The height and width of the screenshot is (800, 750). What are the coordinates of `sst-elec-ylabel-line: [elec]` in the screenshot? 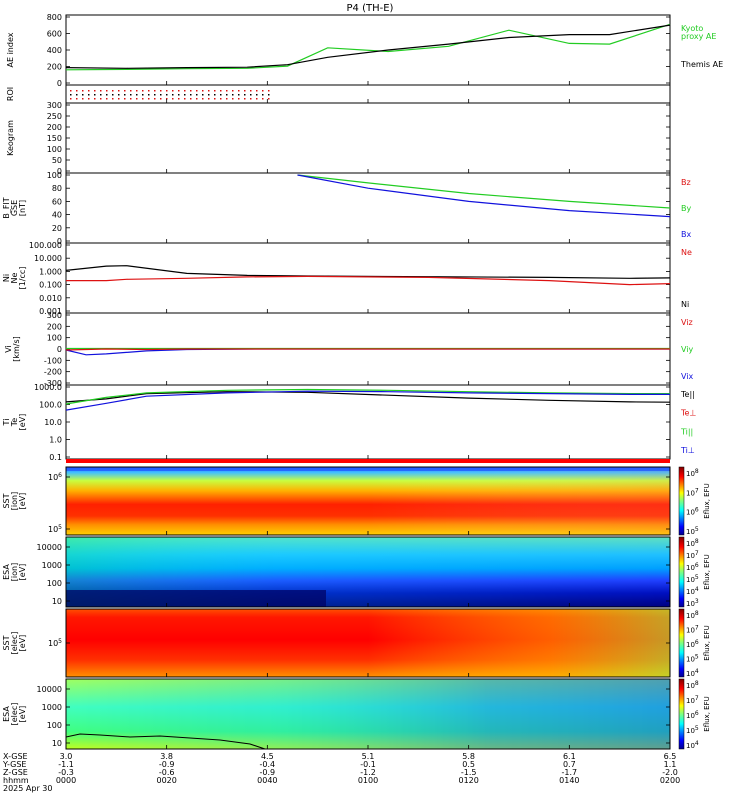 It's located at (14, 643).